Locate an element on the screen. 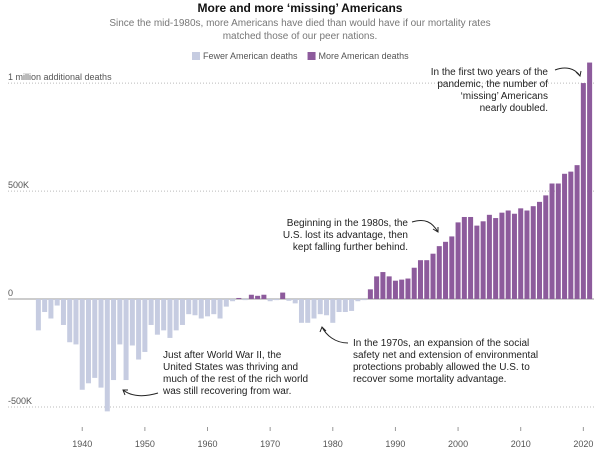 This screenshot has width=600, height=461. annotation: U.S. lost its advantage, then is located at coordinates (345, 235).